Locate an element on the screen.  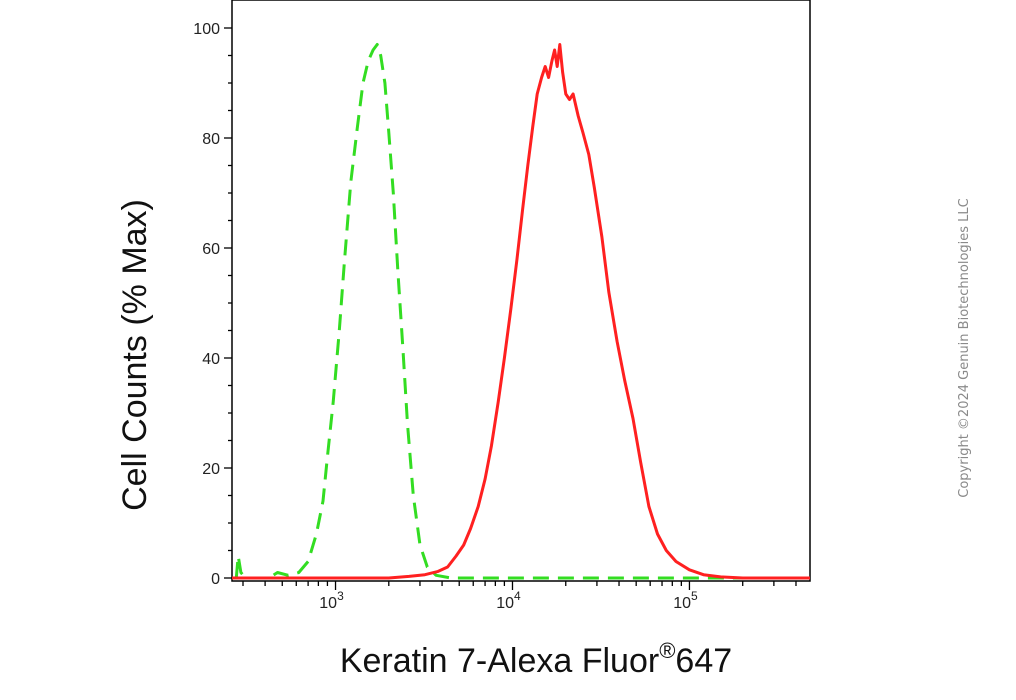
x-tick-exponent: 5 is located at coordinates (694, 596).